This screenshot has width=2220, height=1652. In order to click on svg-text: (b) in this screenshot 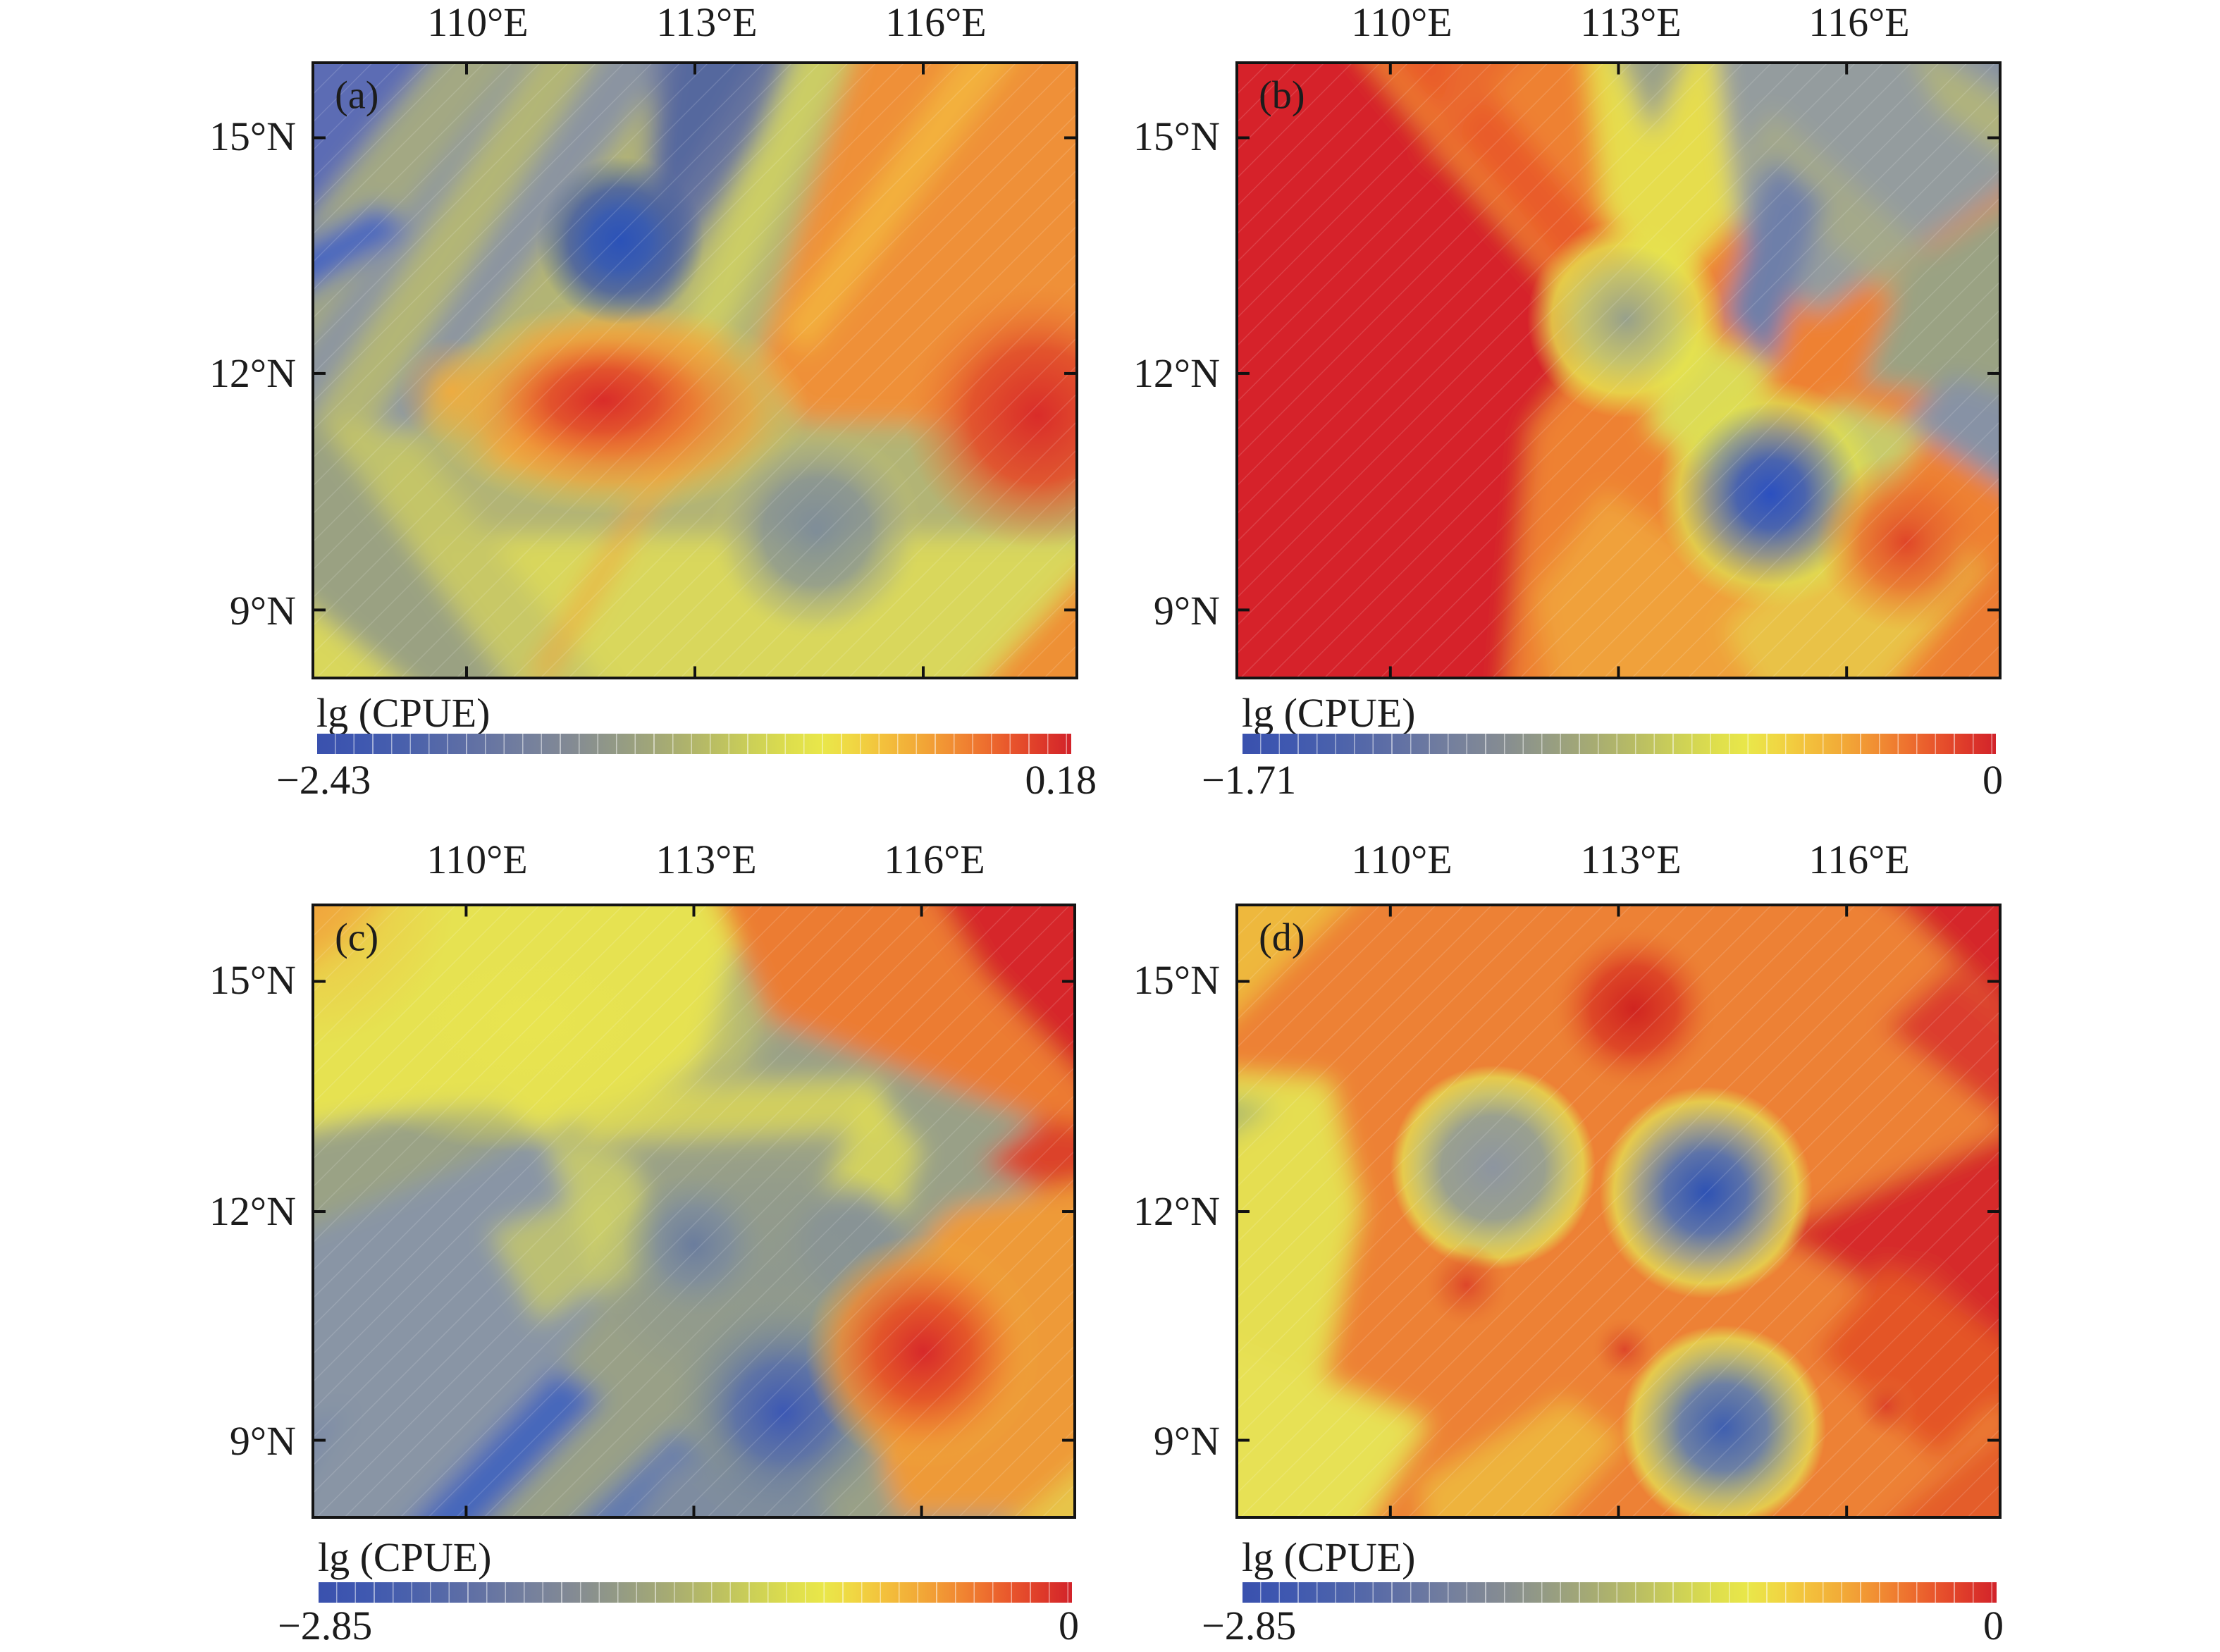, I will do `click(1282, 96)`.